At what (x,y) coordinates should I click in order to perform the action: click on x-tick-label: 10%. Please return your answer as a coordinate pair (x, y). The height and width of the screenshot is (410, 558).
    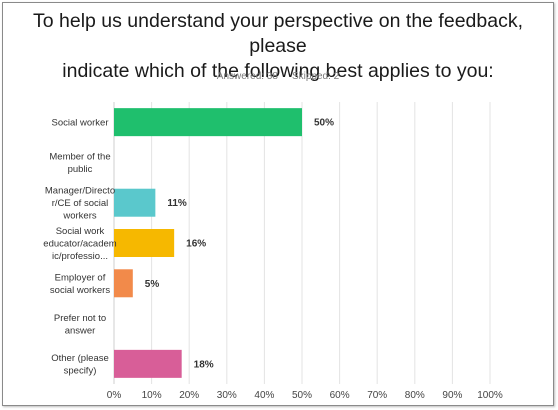
    Looking at the image, I should click on (152, 395).